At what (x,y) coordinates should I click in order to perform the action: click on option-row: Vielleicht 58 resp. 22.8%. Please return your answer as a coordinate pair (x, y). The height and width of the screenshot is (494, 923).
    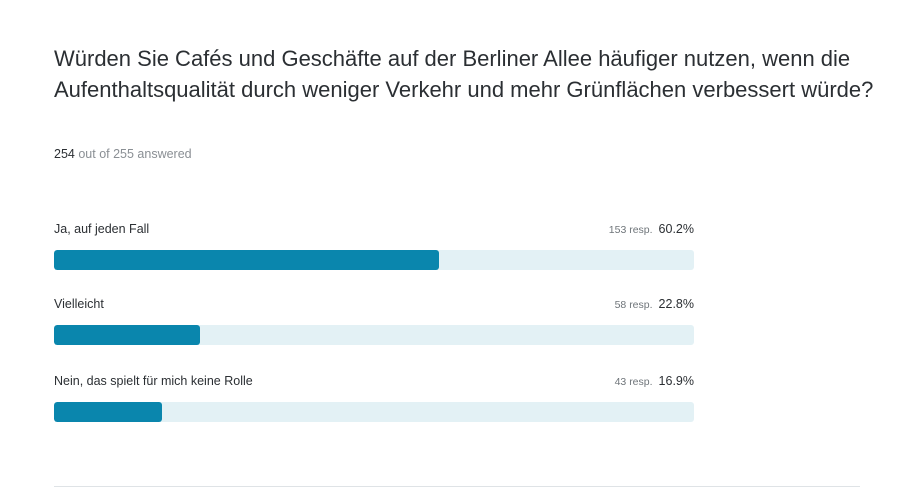
    Looking at the image, I should click on (374, 322).